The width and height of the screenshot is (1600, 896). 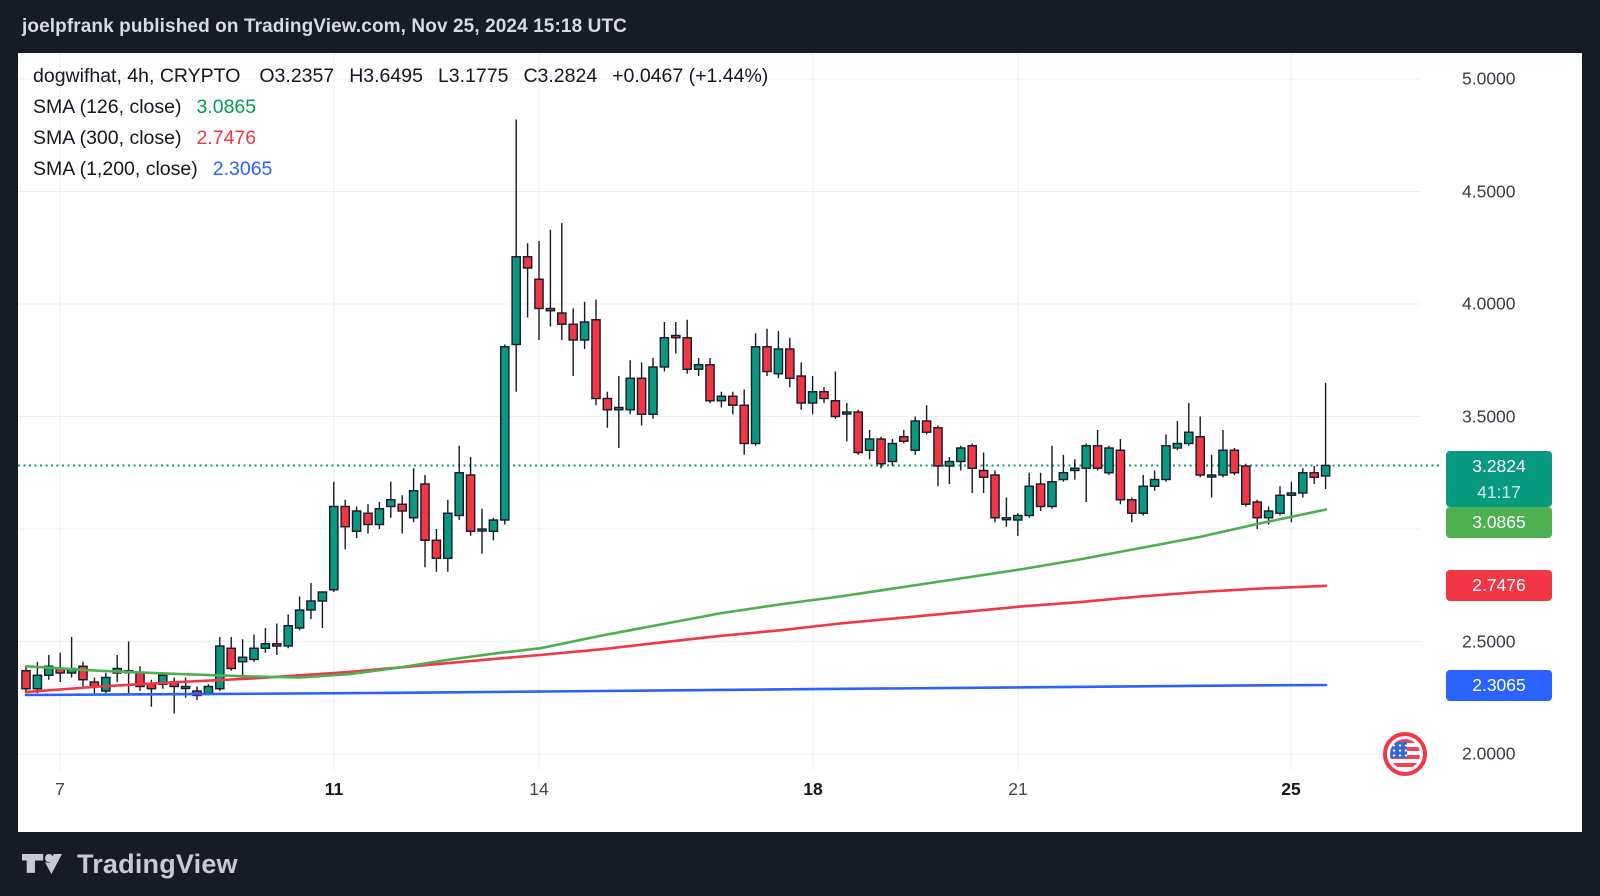 I want to click on time-scale: 7 11 14 18 21 25, so click(x=723, y=801).